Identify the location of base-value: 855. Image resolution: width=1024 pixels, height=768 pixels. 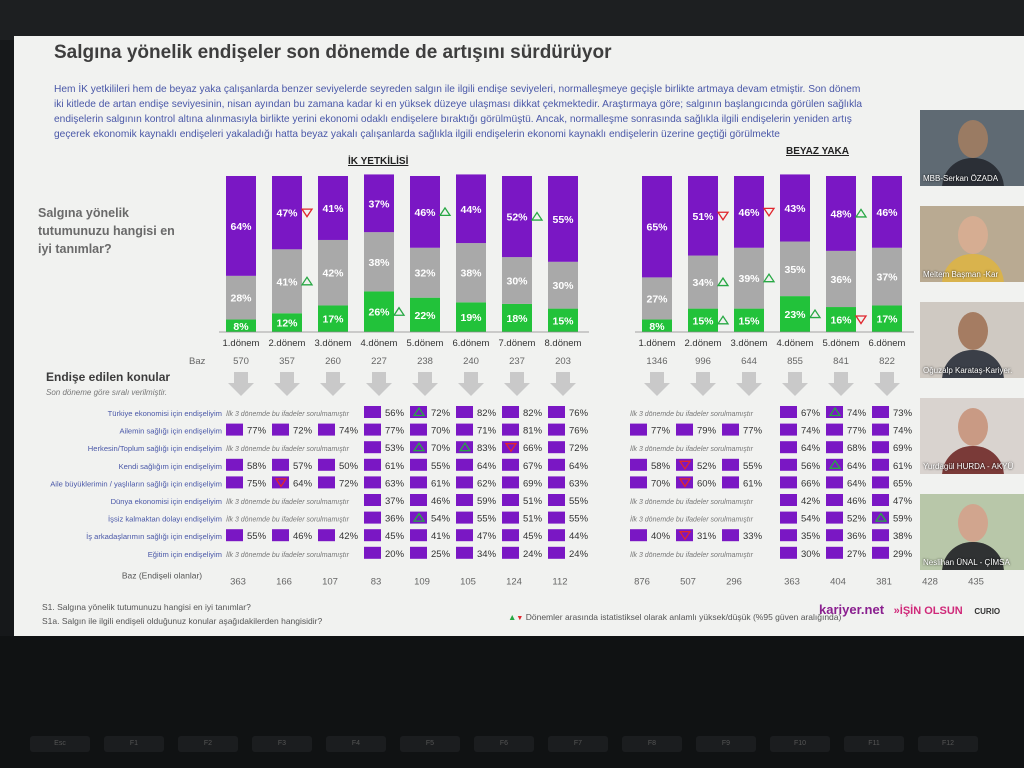
(795, 361).